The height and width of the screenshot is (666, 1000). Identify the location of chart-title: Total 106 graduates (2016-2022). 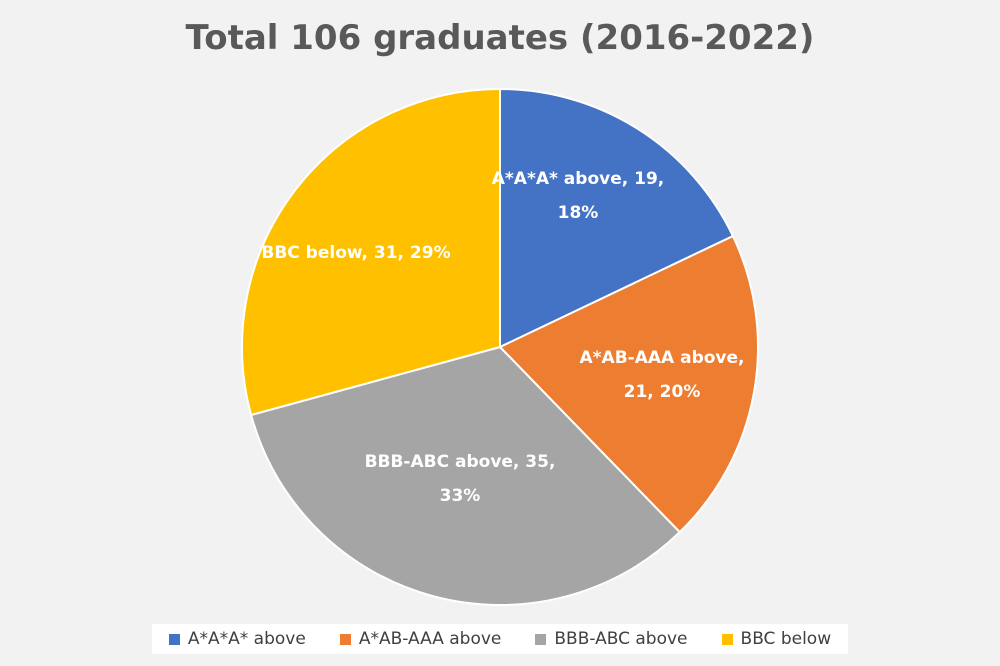
(500, 38).